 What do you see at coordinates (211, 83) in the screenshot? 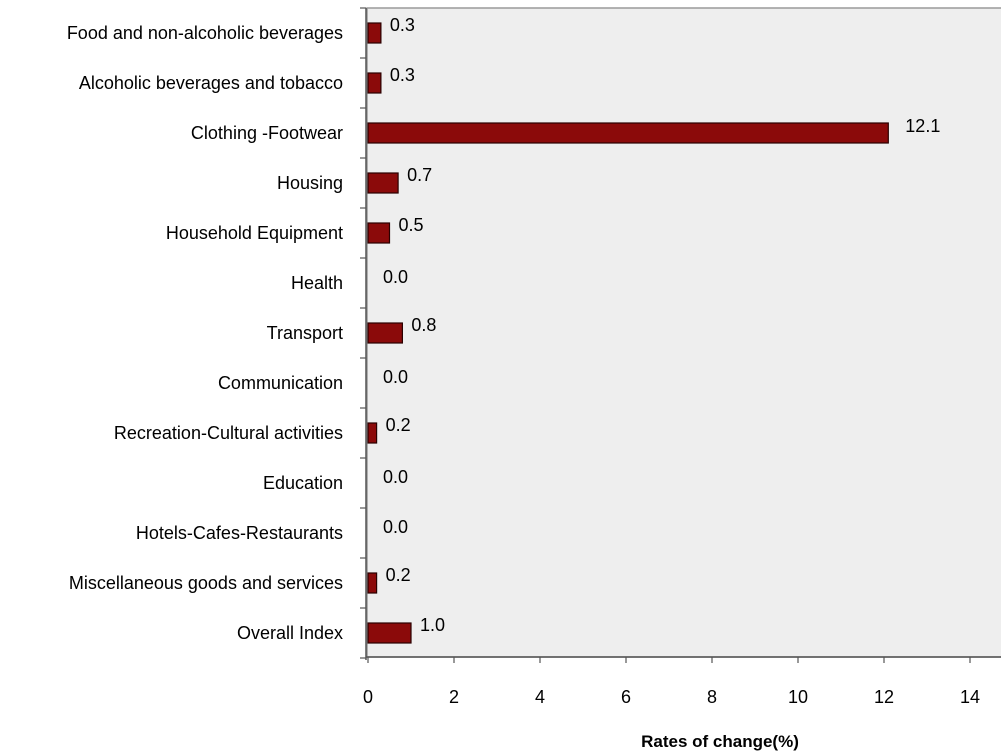
I see `category-label: Alcoholic beverages and tobacco` at bounding box center [211, 83].